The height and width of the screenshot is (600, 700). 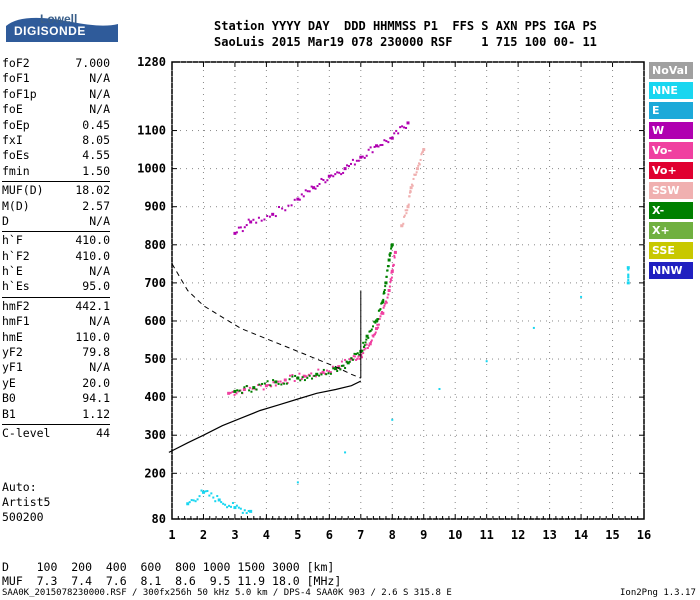 What do you see at coordinates (671, 210) in the screenshot?
I see `legend-item-x-: X-` at bounding box center [671, 210].